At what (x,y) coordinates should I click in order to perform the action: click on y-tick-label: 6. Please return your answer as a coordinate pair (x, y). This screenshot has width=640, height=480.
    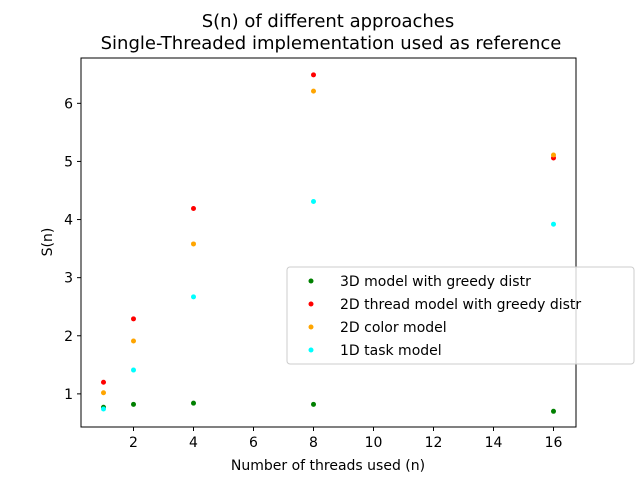
    Looking at the image, I should click on (68, 104).